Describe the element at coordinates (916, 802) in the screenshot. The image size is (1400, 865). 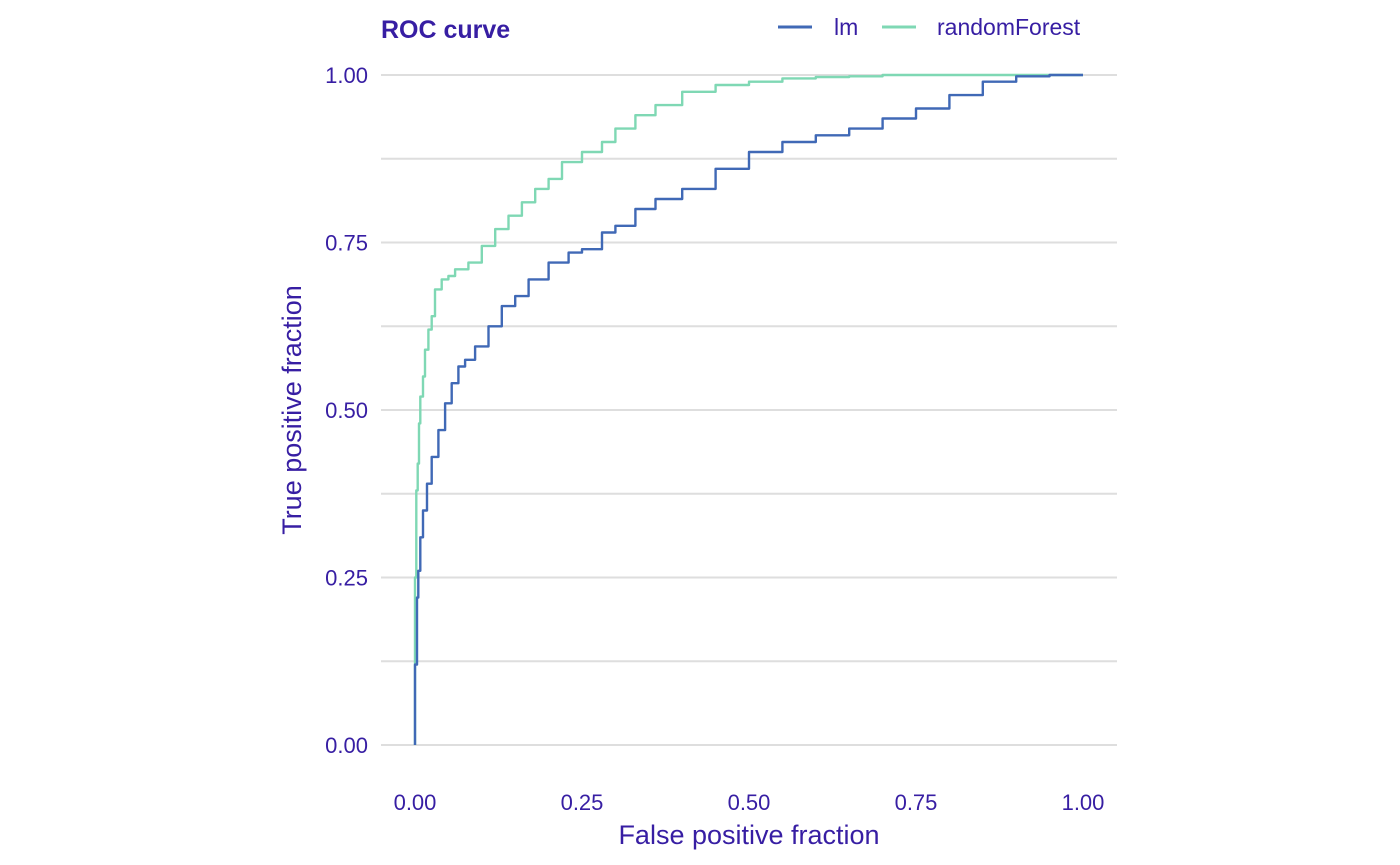
I see `x-tick-label: 0.75` at that location.